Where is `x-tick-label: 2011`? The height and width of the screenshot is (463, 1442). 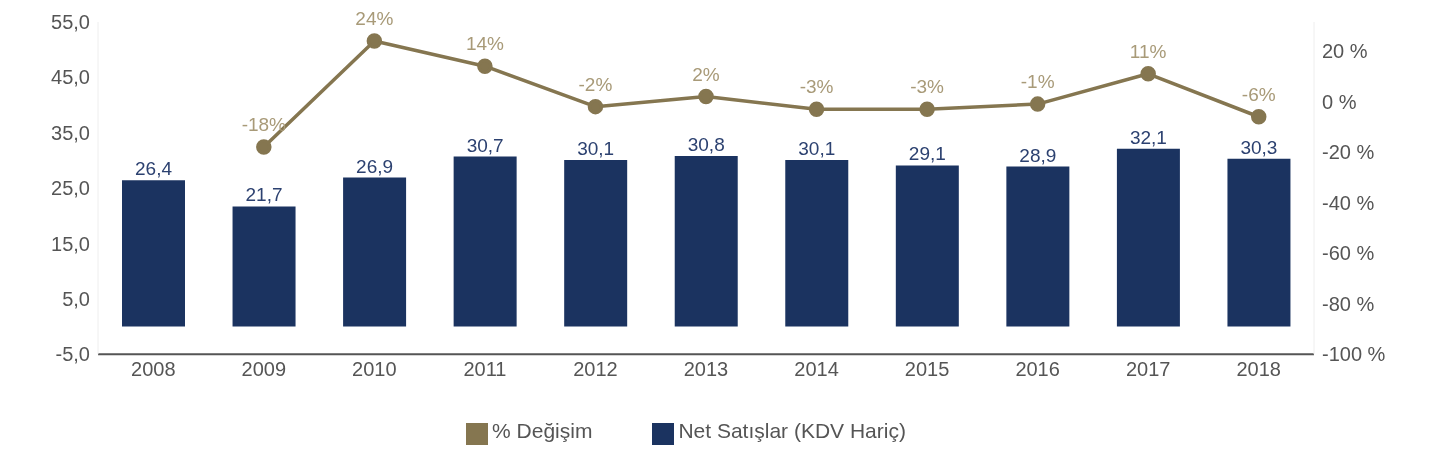
x-tick-label: 2011 is located at coordinates (485, 369).